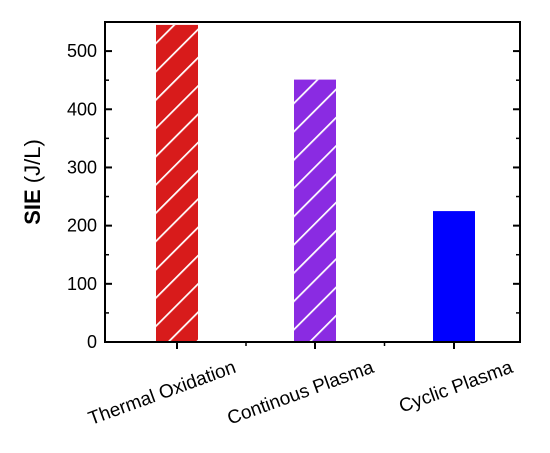 Image resolution: width=550 pixels, height=453 pixels. What do you see at coordinates (92, 342) in the screenshot?
I see `y-tick-label: 0` at bounding box center [92, 342].